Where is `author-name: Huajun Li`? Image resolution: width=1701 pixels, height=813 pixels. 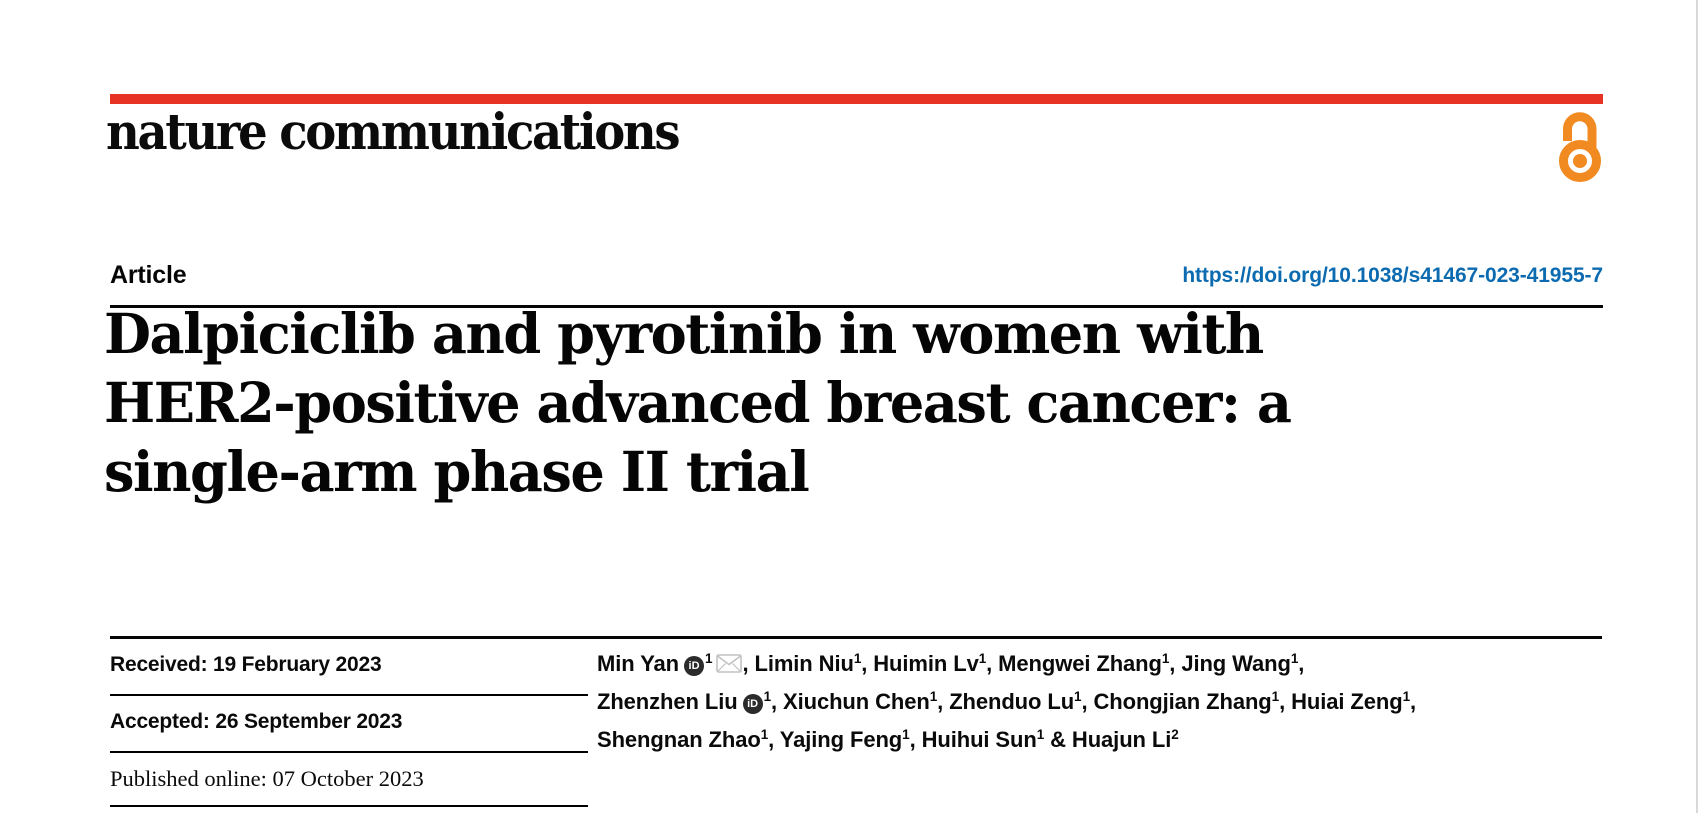
author-name: Huajun Li is located at coordinates (1121, 739).